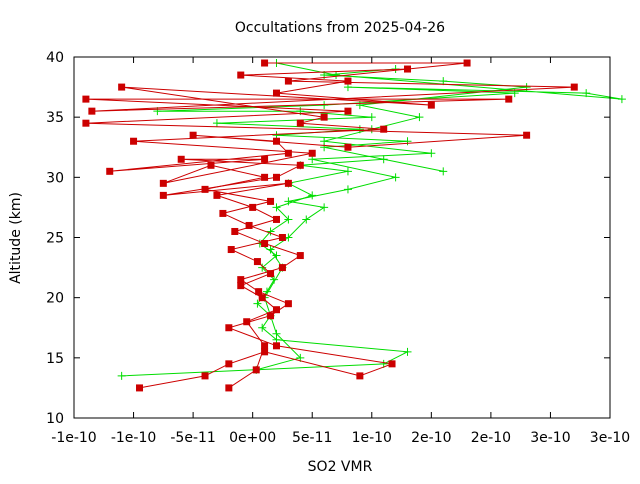  What do you see at coordinates (55, 419) in the screenshot?
I see `y-tick-label: 10` at bounding box center [55, 419].